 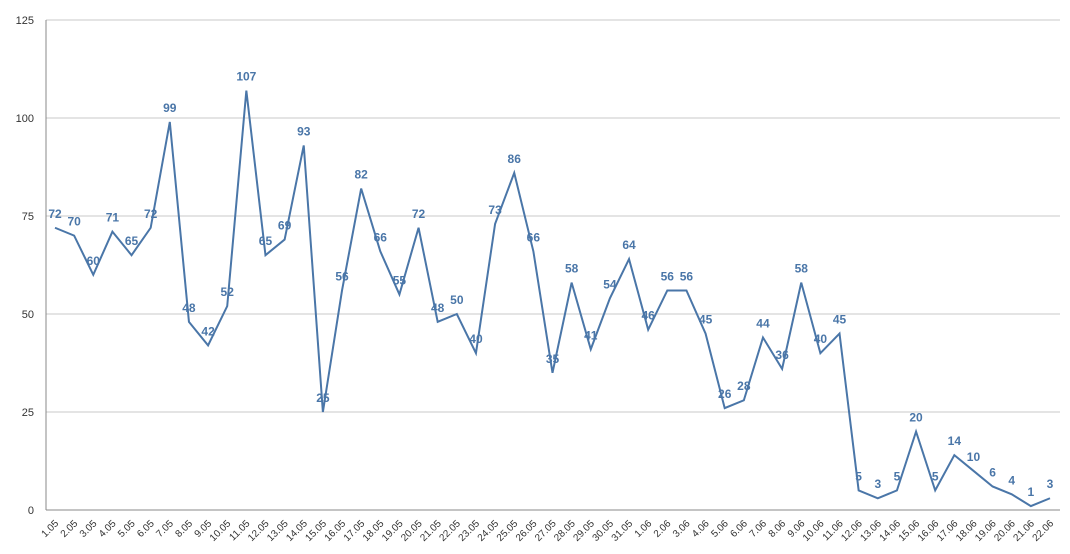 I want to click on value-label: 99, so click(x=170, y=108).